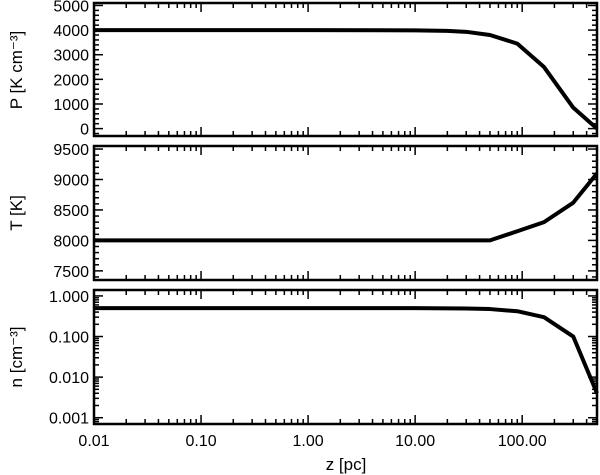 This screenshot has width=600, height=475. I want to click on pressure-y-tick-label: 3000, so click(71, 56).